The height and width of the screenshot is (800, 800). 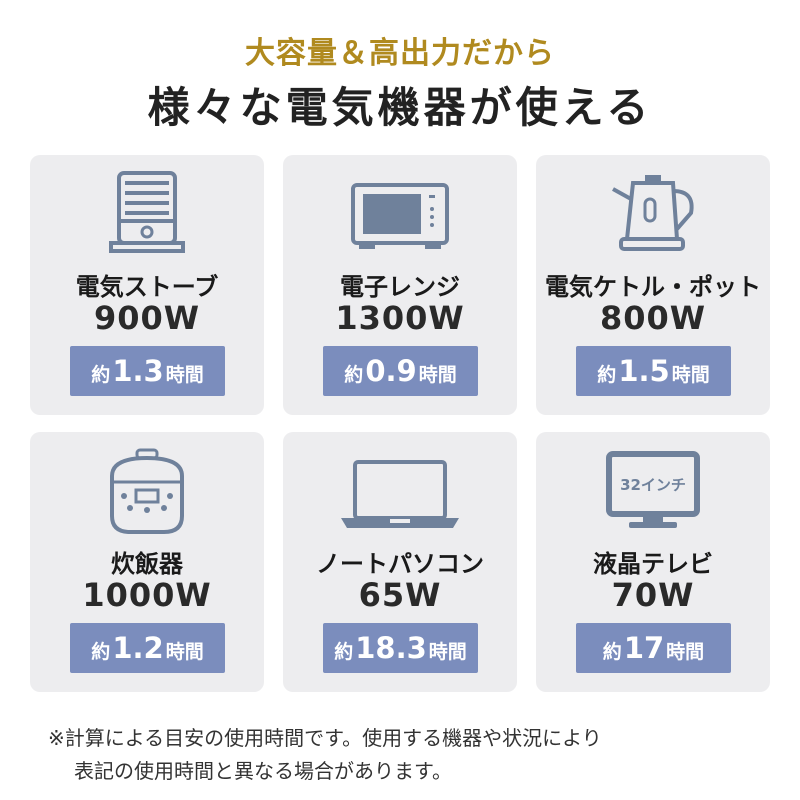 What do you see at coordinates (653, 595) in the screenshot?
I see `device-wattage: 70W` at bounding box center [653, 595].